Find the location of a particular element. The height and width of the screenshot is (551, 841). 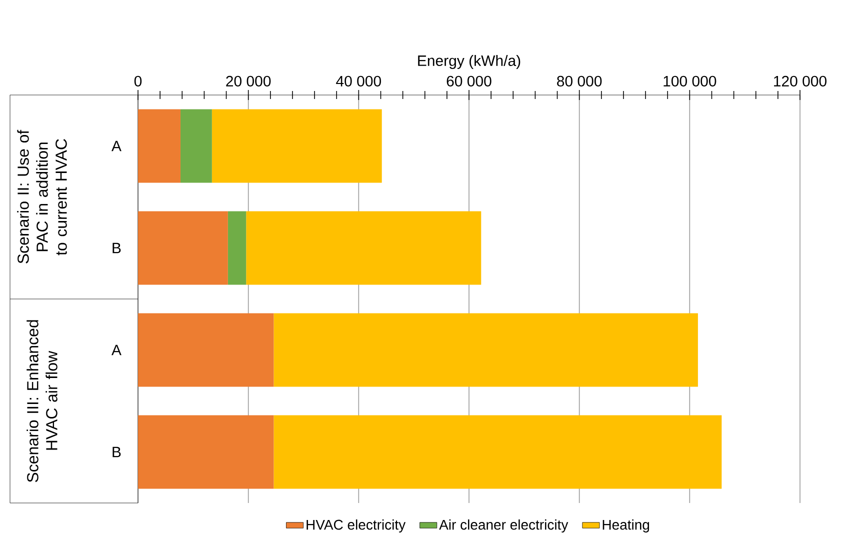

x-axis-title: Energy (kWh/a) is located at coordinates (469, 62).